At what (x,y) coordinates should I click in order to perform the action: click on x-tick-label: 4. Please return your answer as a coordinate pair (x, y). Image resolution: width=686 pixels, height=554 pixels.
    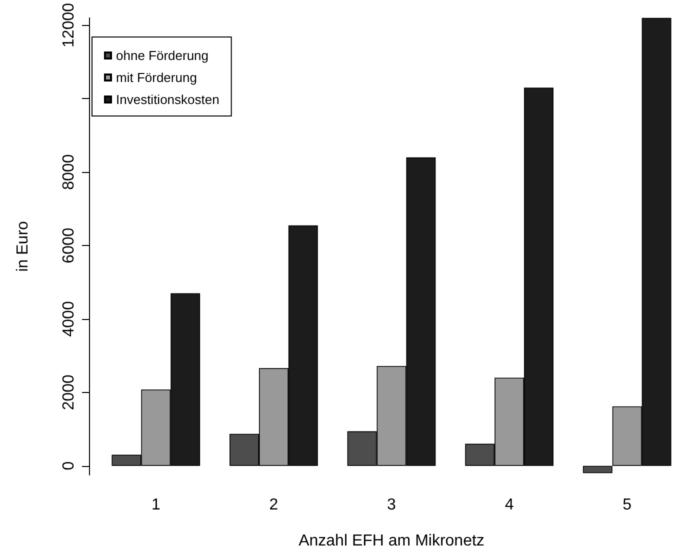
    Looking at the image, I should click on (509, 505).